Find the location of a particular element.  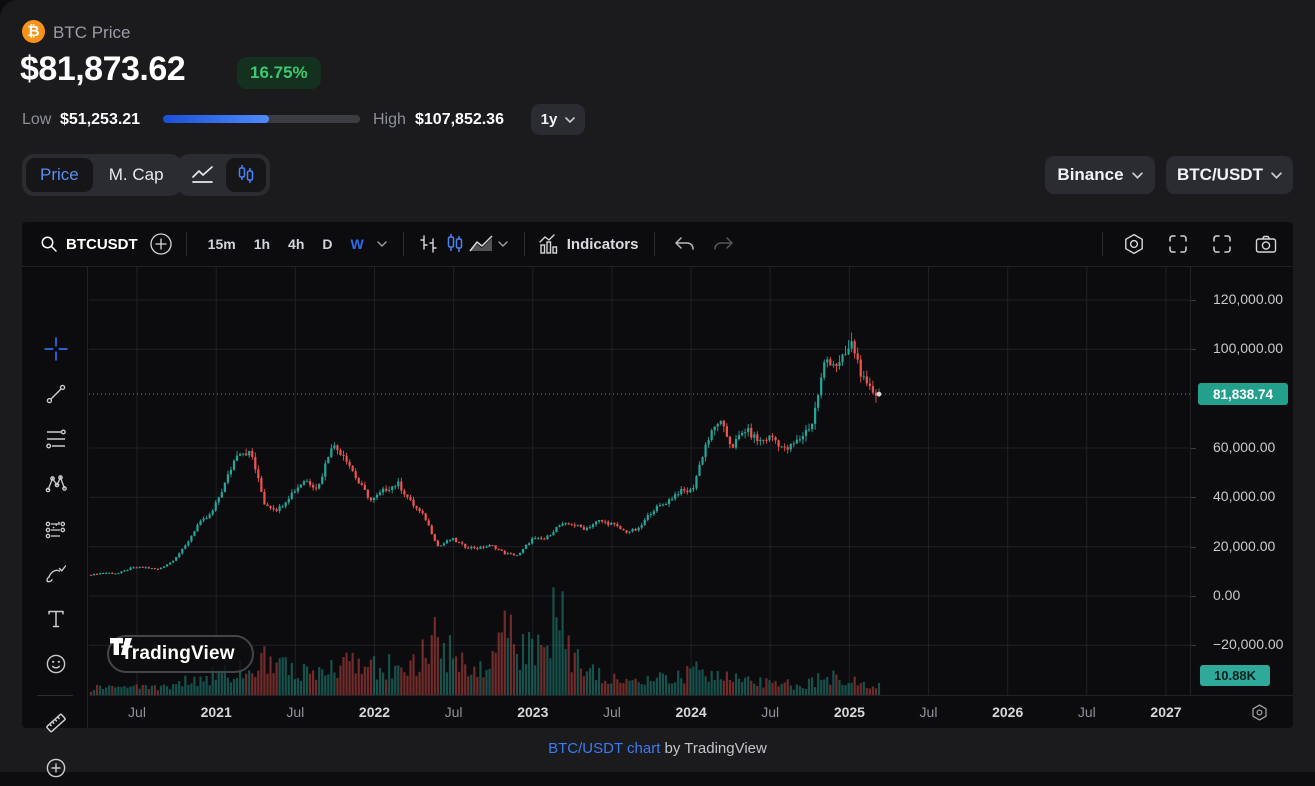

price-range-bar is located at coordinates (261, 119).